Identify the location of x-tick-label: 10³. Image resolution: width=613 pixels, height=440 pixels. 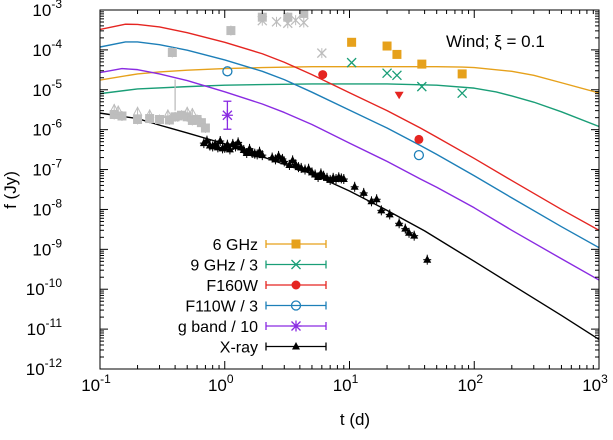
(595, 383).